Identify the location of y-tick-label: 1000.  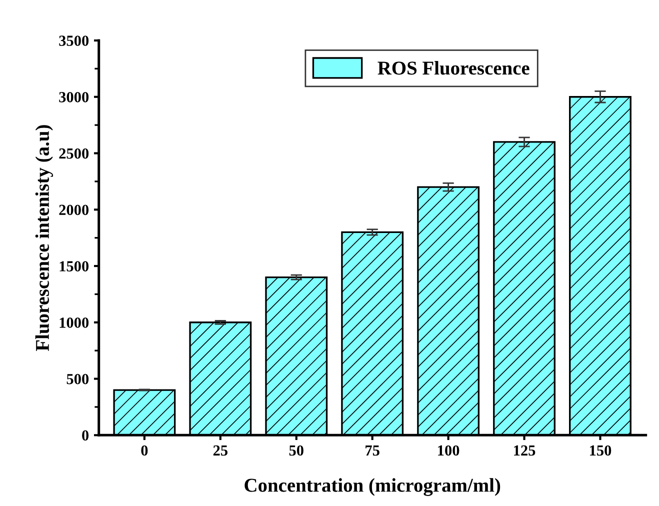
(74, 323).